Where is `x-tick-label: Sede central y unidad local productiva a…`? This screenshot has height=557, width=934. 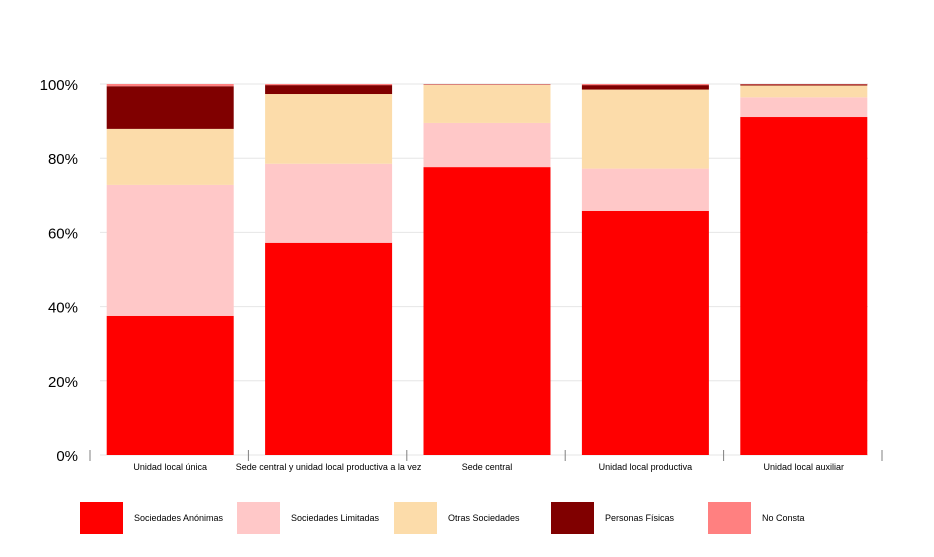 x-tick-label: Sede central y unidad local productiva a… is located at coordinates (329, 467).